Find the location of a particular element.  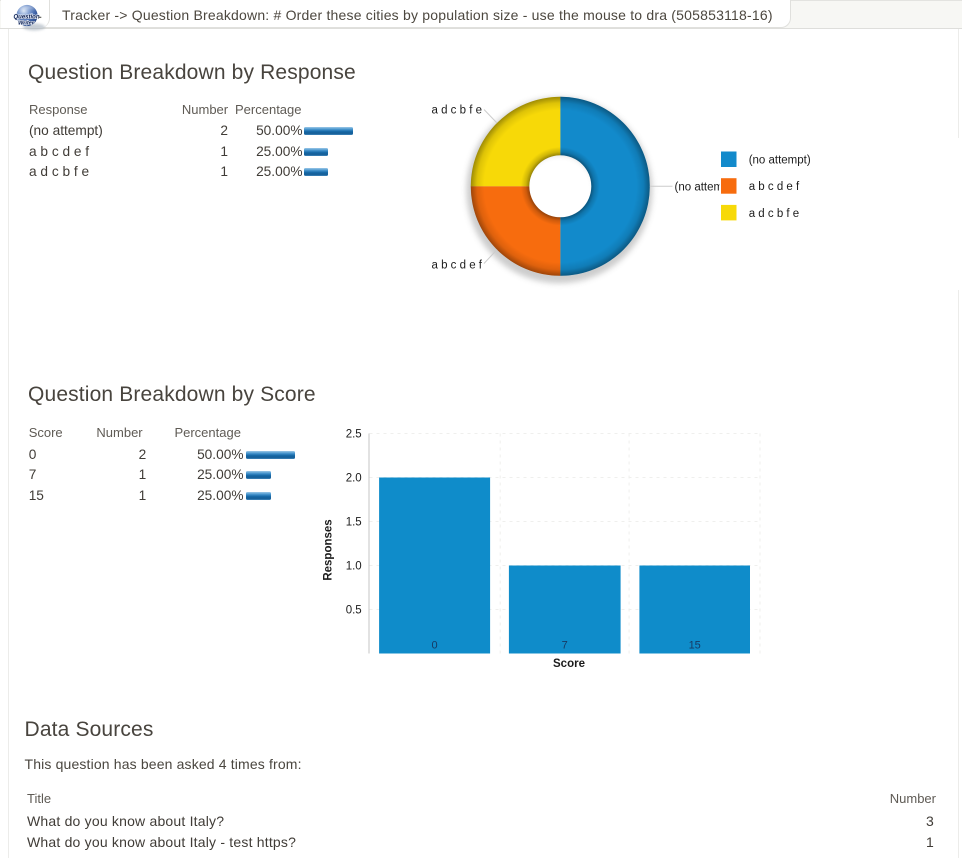

svg-text: 2.5 is located at coordinates (354, 435).